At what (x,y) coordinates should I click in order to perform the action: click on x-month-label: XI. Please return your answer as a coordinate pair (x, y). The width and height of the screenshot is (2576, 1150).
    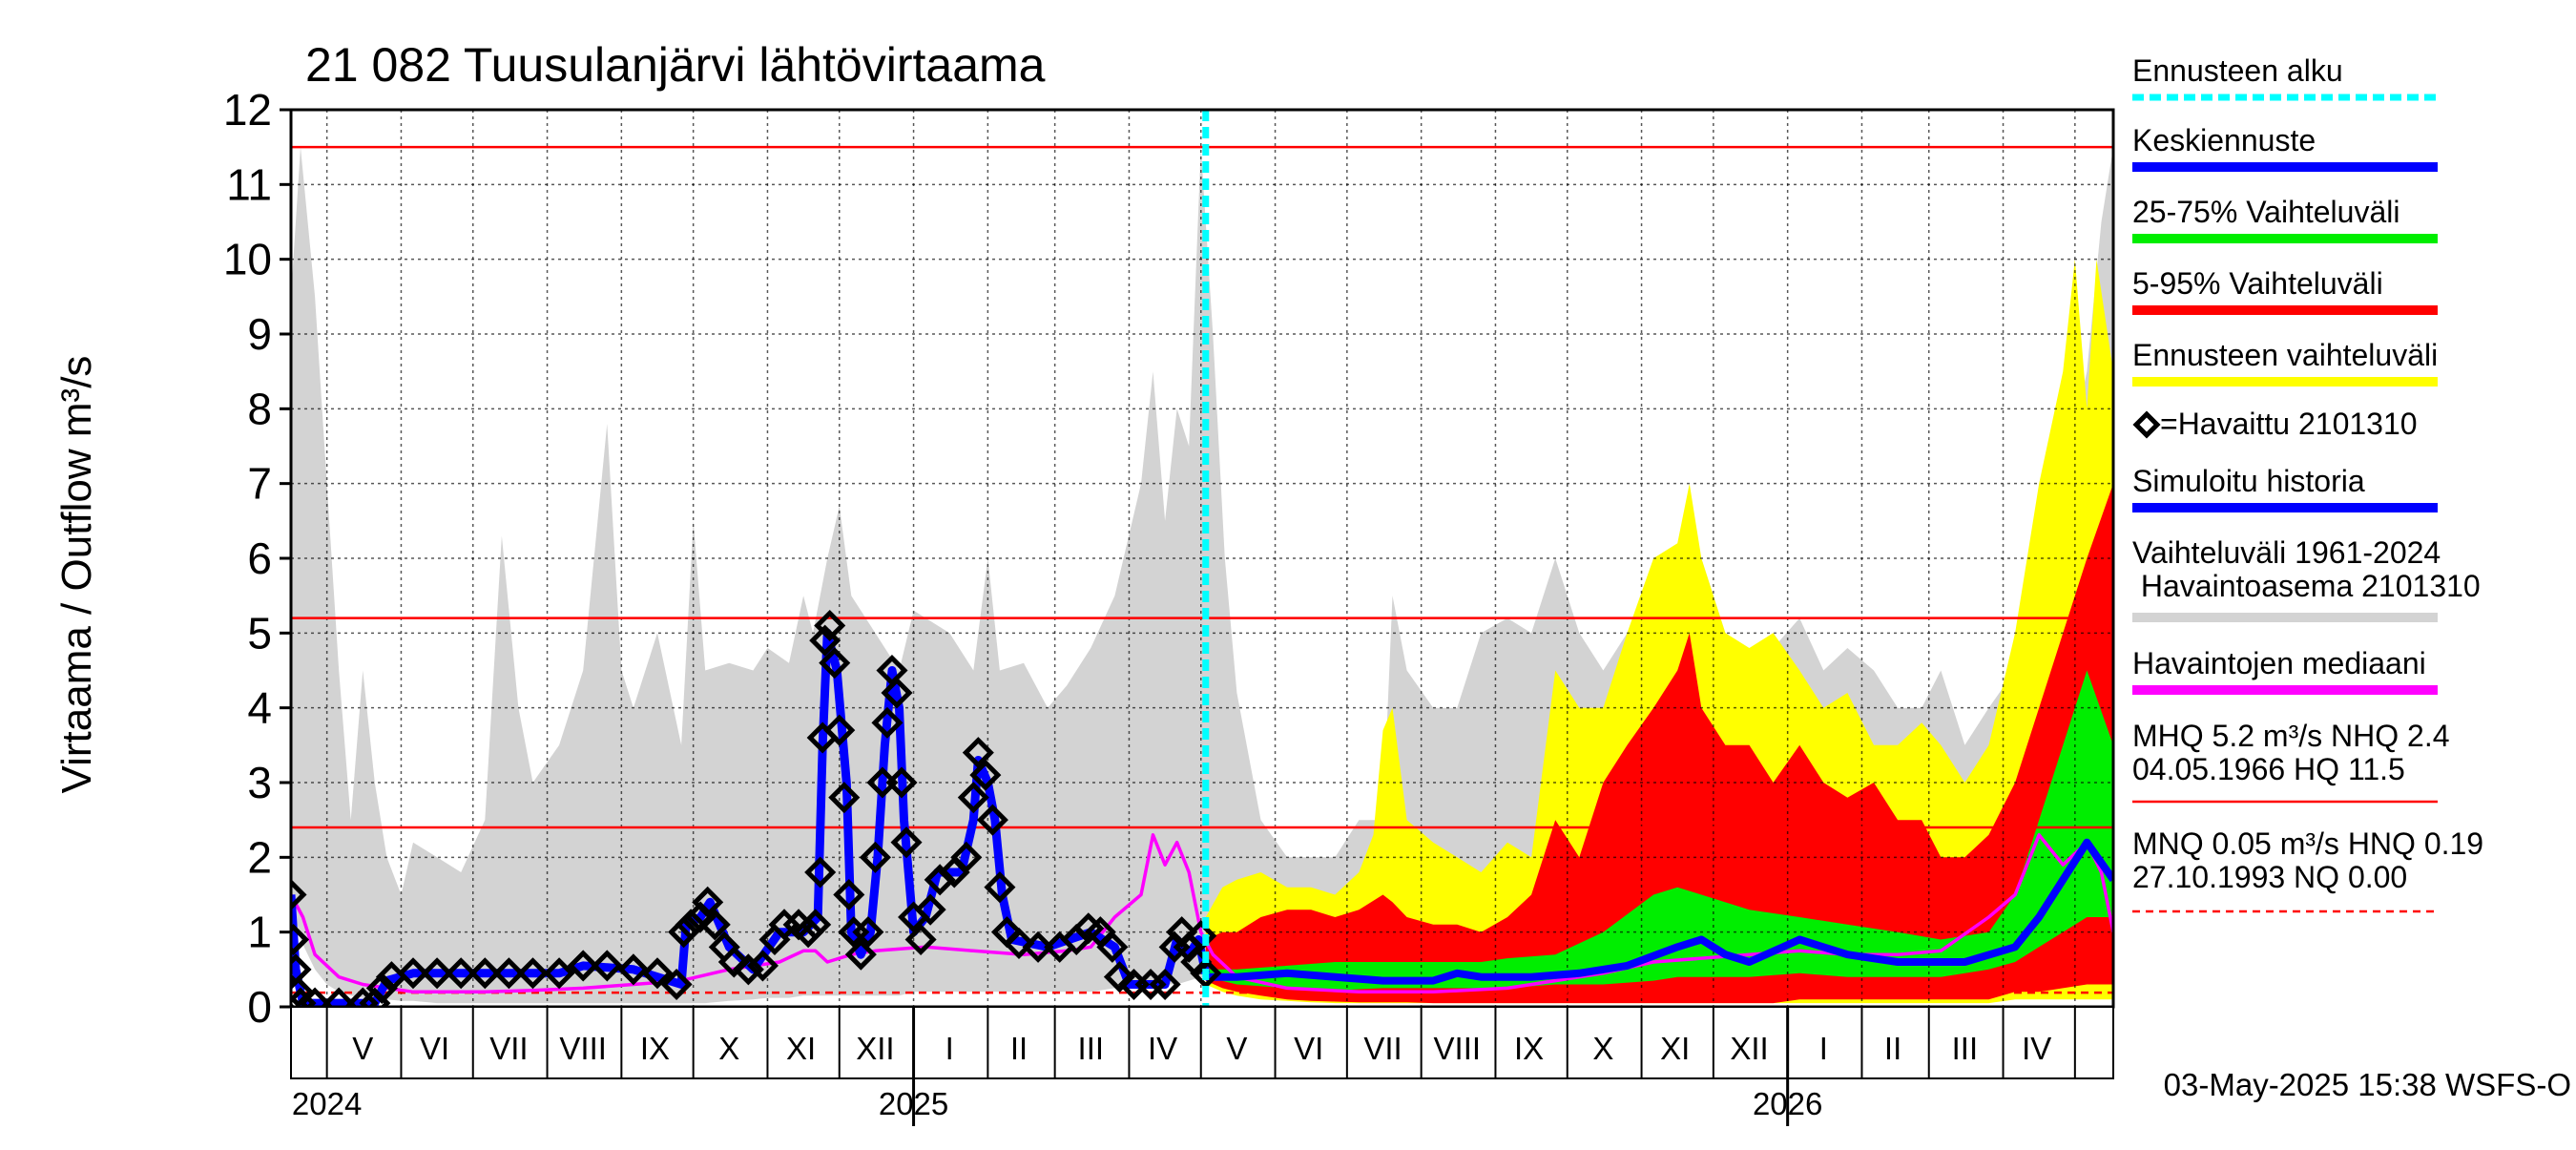
    Looking at the image, I should click on (1675, 1048).